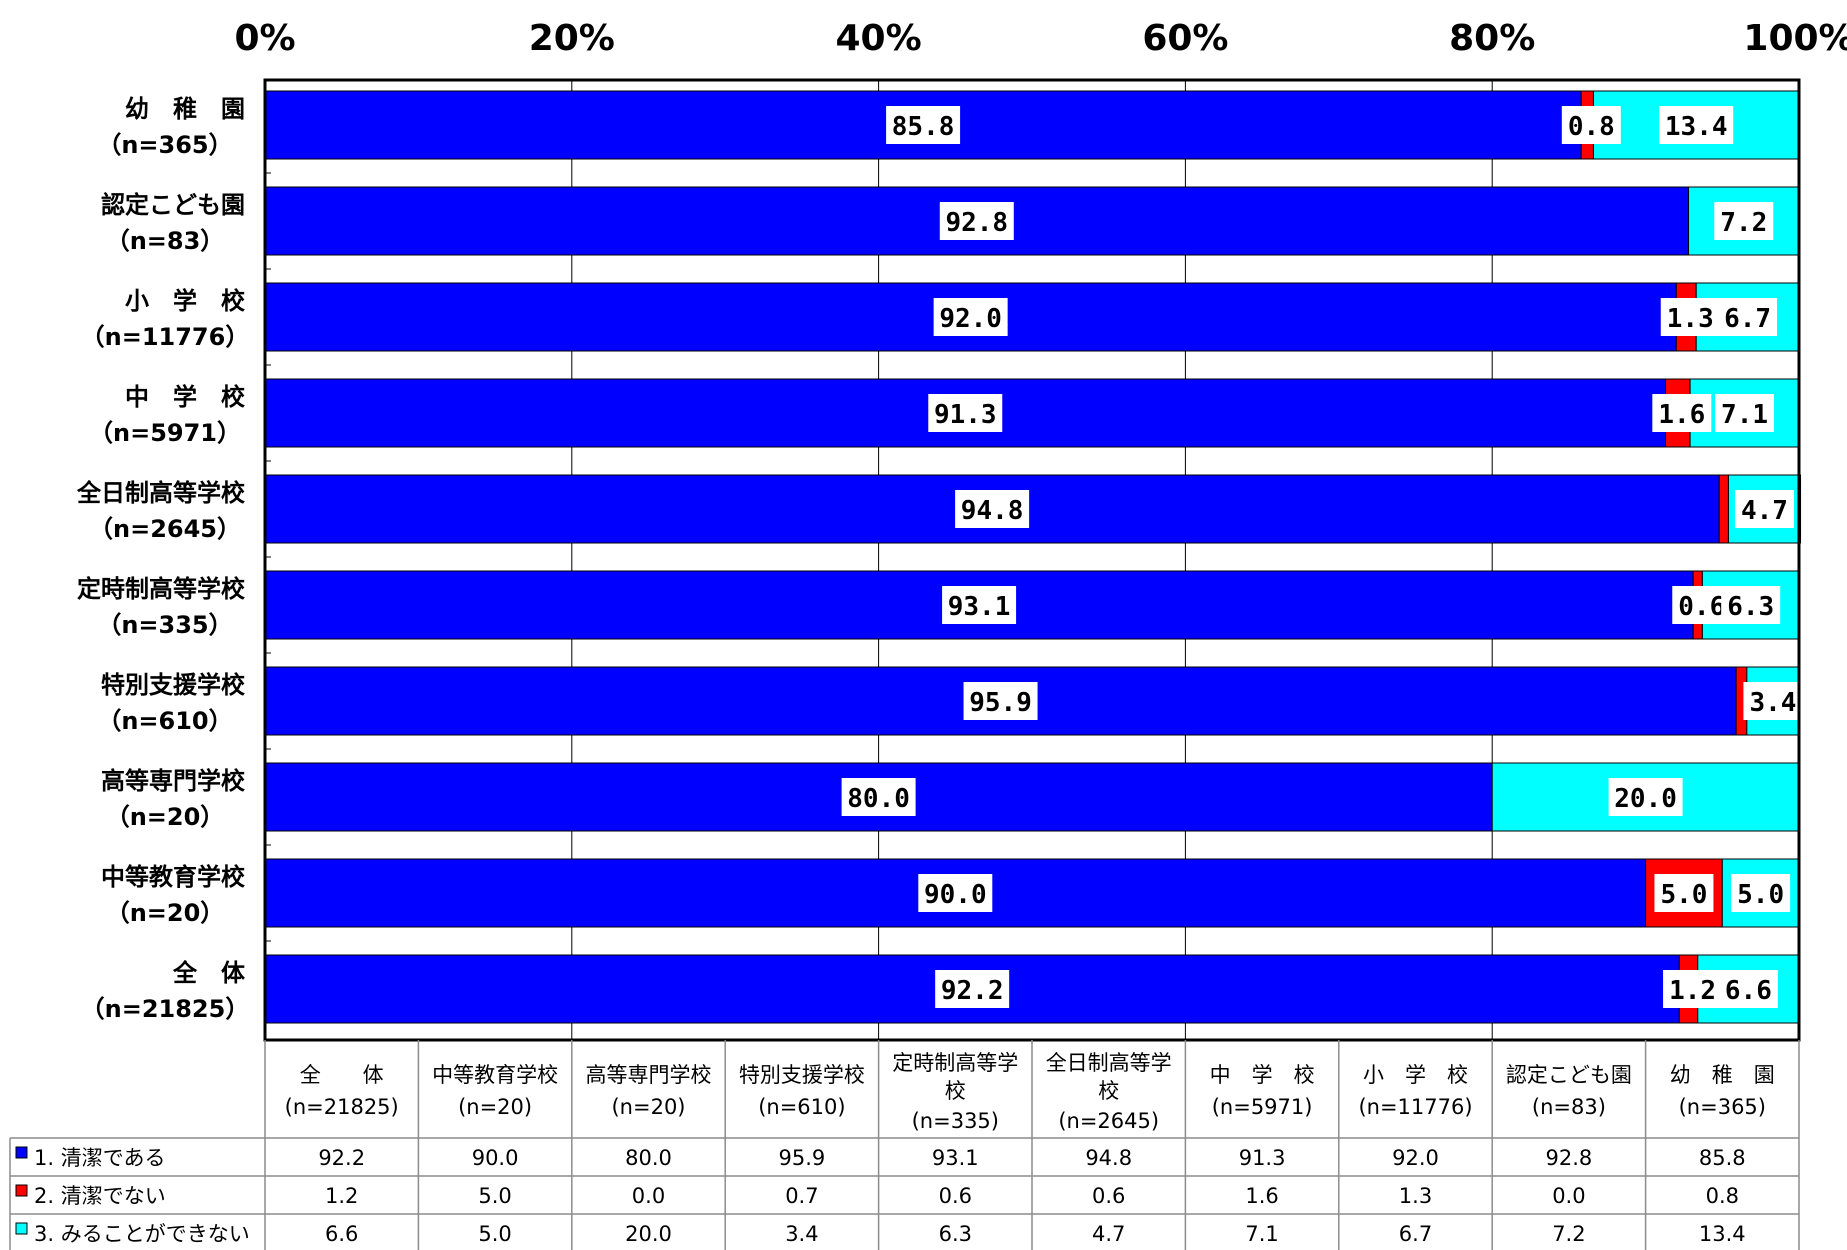 The height and width of the screenshot is (1250, 1847). Describe the element at coordinates (165, 529) in the screenshot. I see `category-n-label: （n=2645）` at that location.